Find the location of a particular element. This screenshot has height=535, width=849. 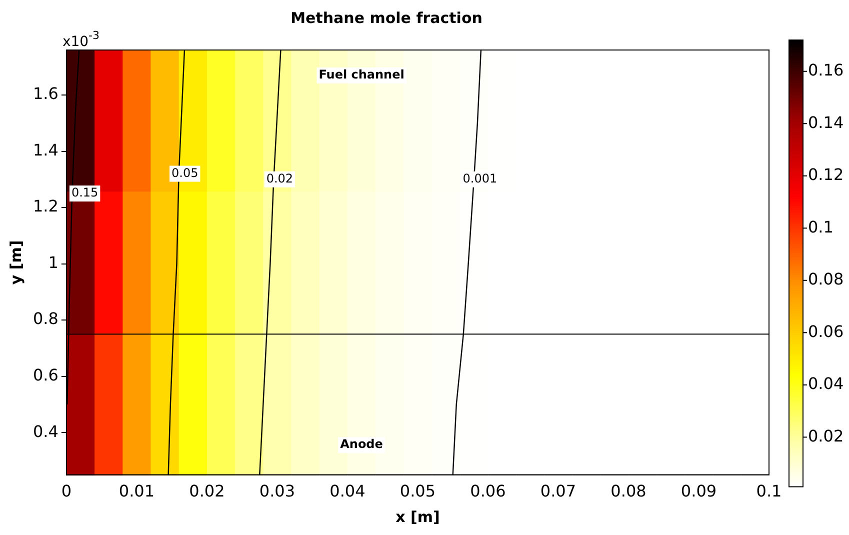

color-bar-label: 0.12 is located at coordinates (826, 174).